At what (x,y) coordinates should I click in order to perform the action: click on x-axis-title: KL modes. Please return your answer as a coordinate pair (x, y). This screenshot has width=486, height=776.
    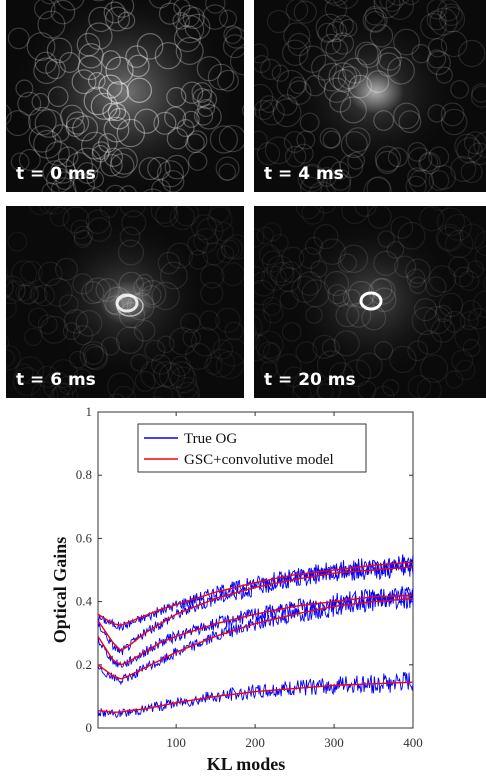
    Looking at the image, I should click on (246, 764).